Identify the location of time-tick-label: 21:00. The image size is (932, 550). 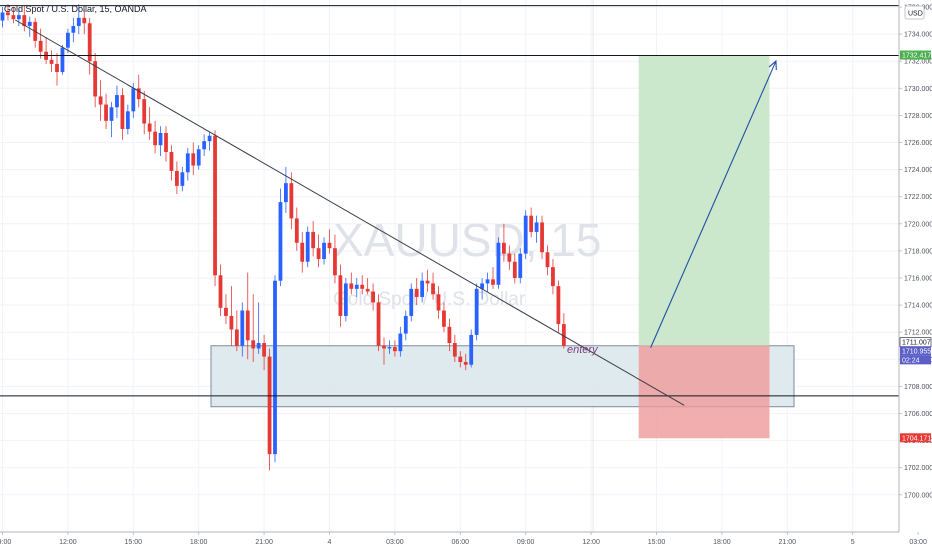
(264, 542).